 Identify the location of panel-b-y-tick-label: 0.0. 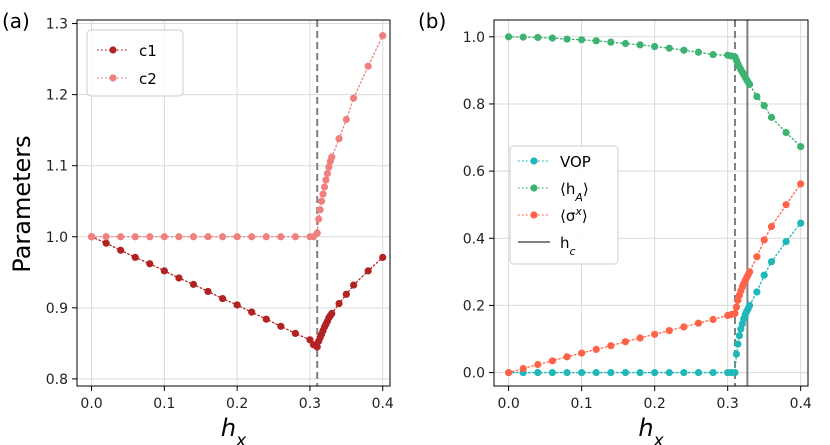
(474, 374).